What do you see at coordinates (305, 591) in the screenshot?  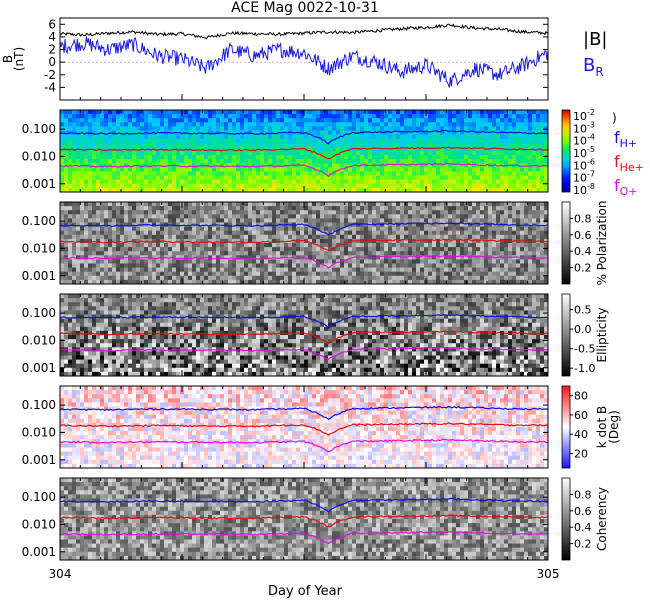 I see `x-axis-label: Day of Year` at bounding box center [305, 591].